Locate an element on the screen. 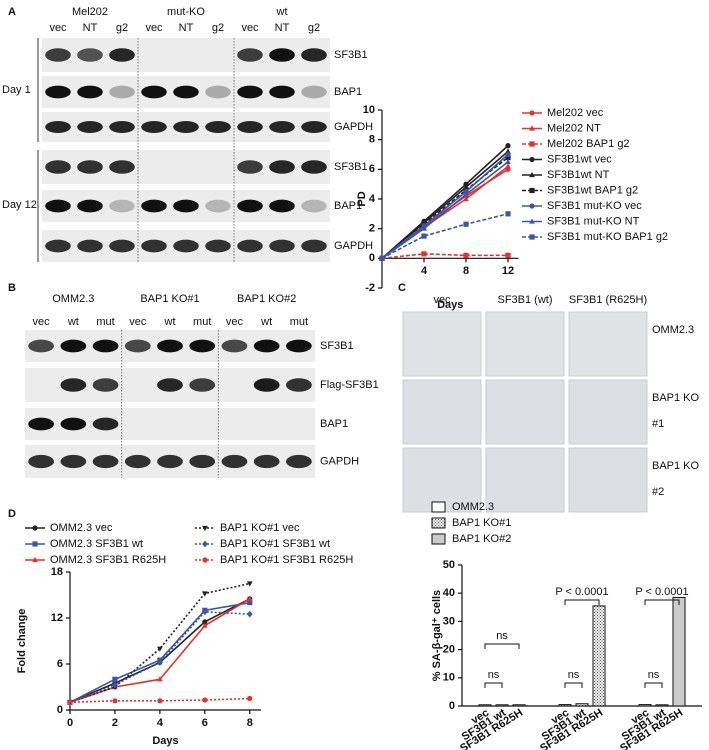 This screenshot has height=750, width=709. y-tick-label: 50 is located at coordinates (449, 565).